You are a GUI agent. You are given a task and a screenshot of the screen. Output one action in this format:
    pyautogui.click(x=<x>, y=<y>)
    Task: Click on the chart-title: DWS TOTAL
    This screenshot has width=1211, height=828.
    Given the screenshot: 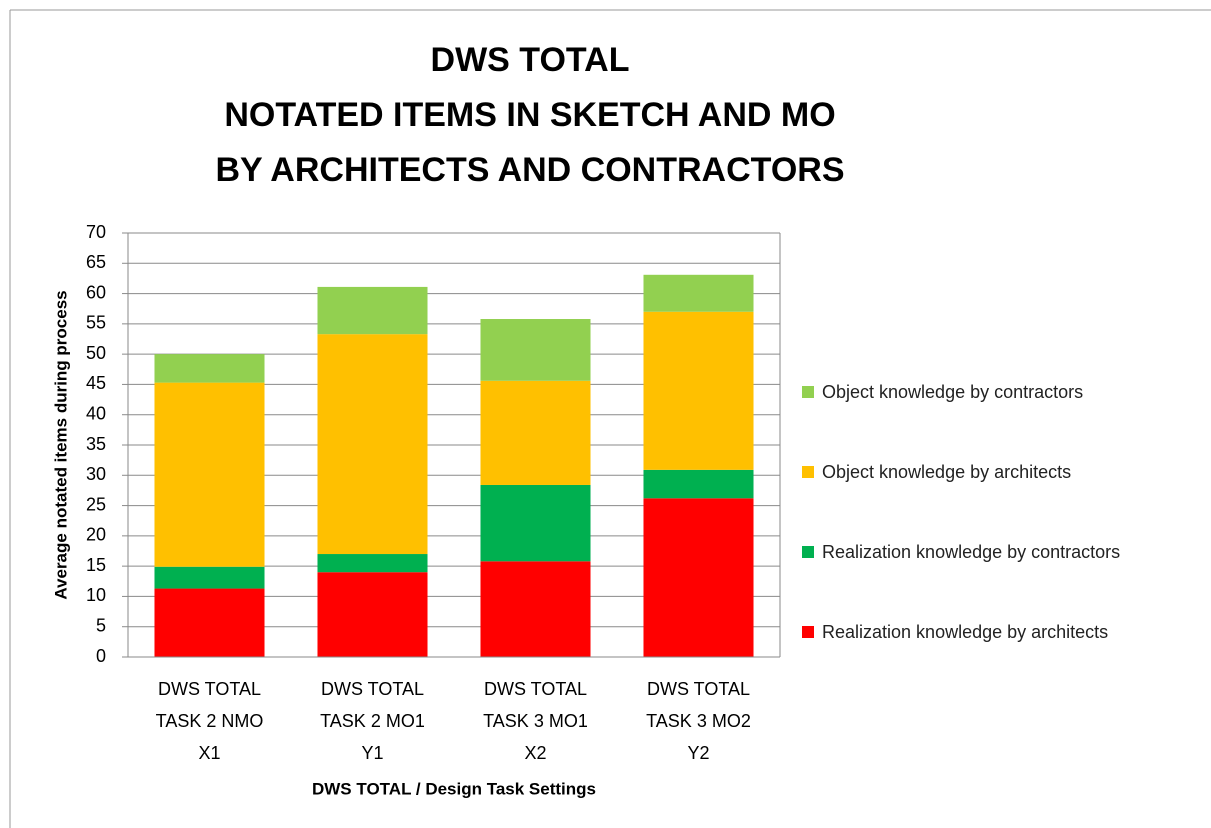 What is the action you would take?
    pyautogui.click(x=530, y=60)
    